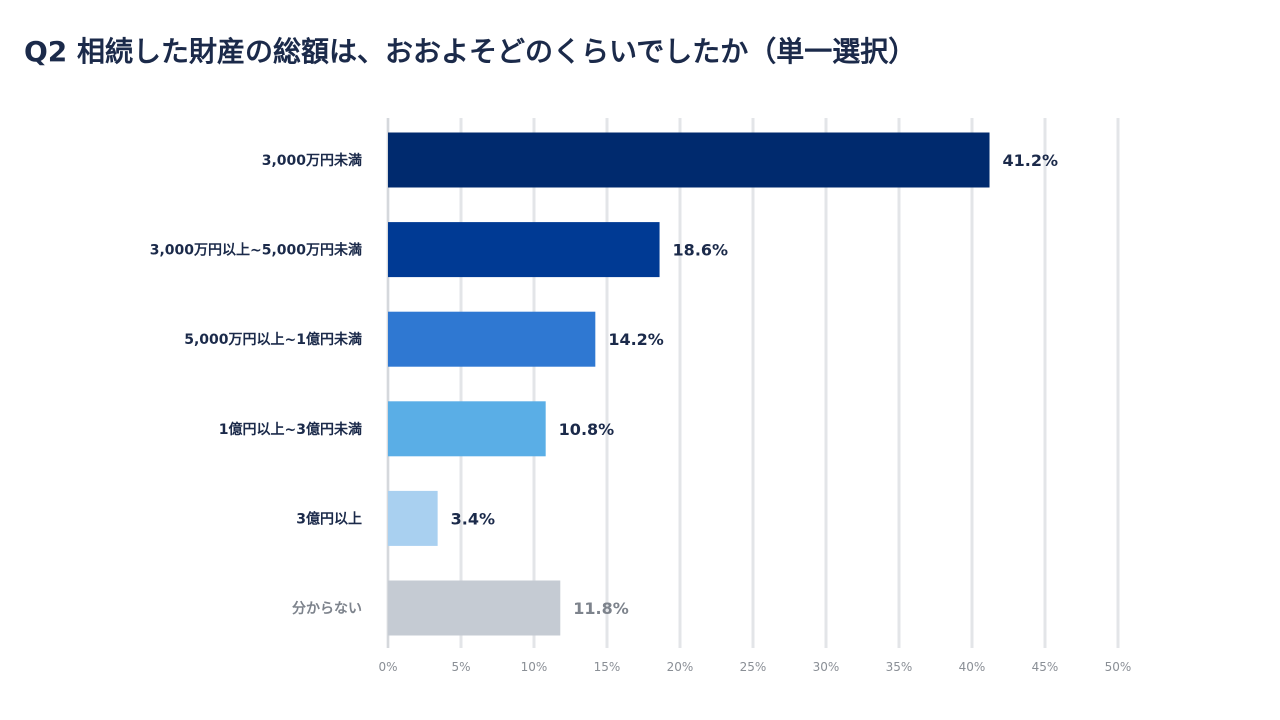 This screenshot has width=1280, height=720. Describe the element at coordinates (534, 667) in the screenshot. I see `x-tick-label: 10%` at that location.